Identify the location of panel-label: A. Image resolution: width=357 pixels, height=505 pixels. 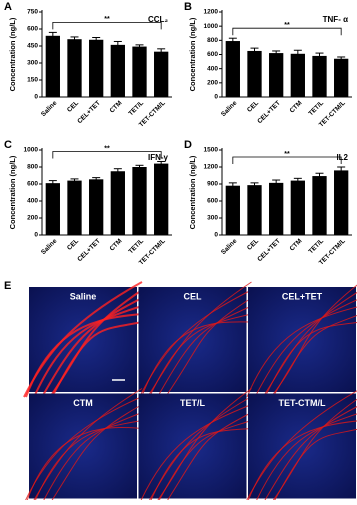
(8, 7).